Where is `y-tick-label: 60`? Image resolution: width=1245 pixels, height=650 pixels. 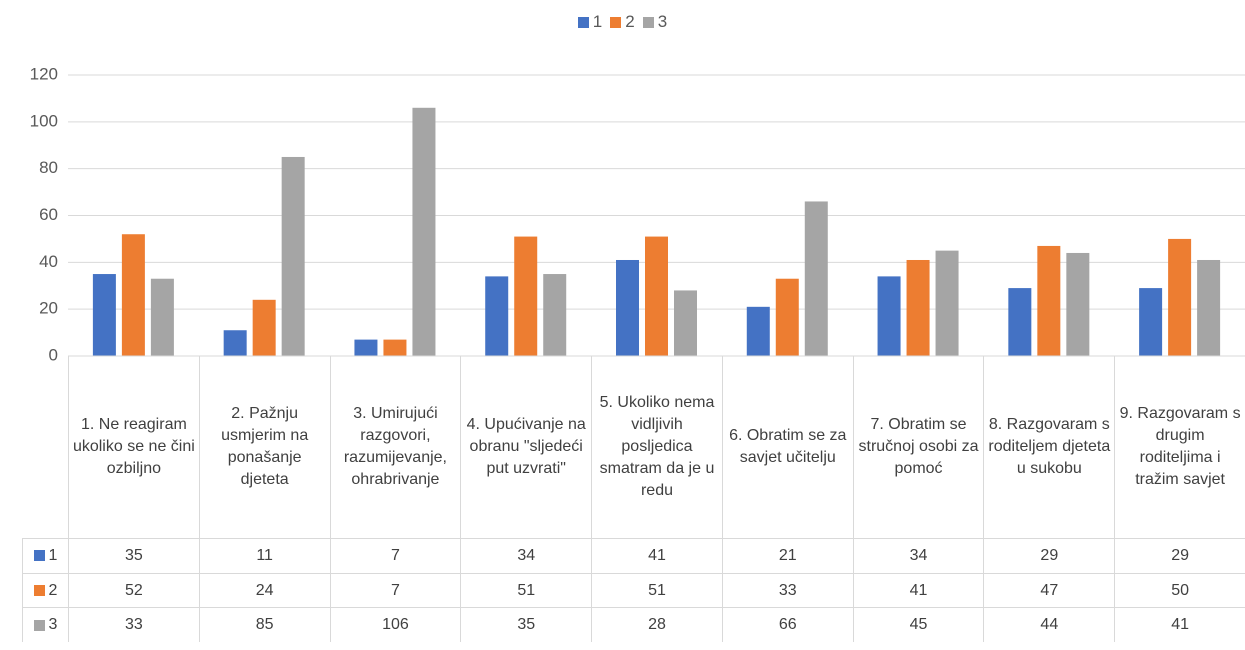 y-tick-label: 60 is located at coordinates (48, 214).